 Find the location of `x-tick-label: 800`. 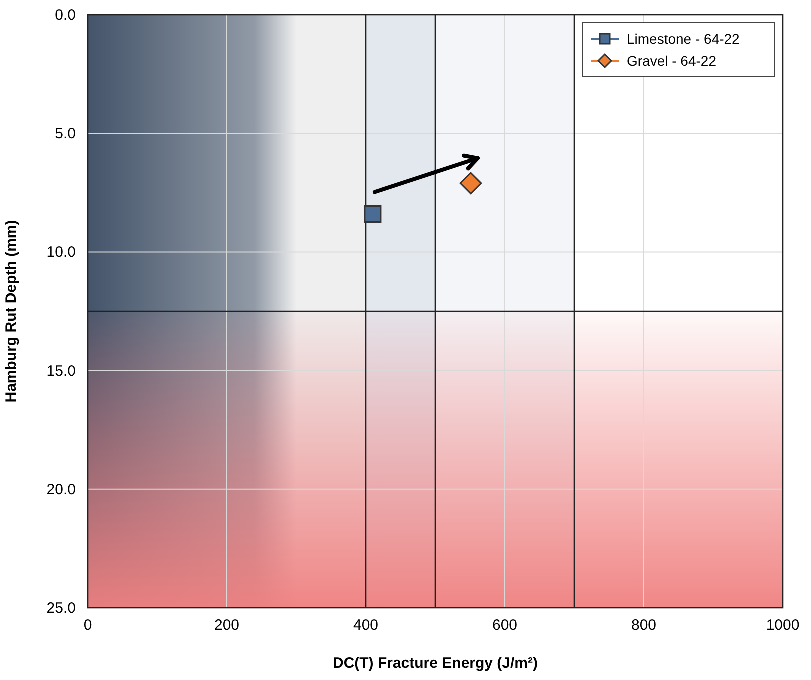

x-tick-label: 800 is located at coordinates (644, 625).